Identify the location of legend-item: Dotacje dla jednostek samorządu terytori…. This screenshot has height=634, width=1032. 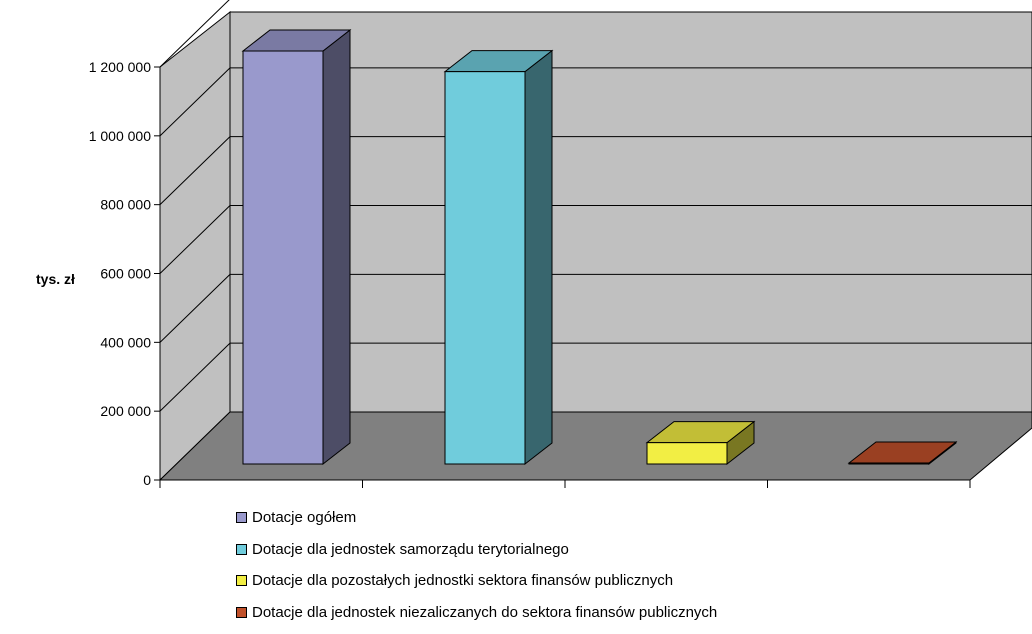
(476, 549).